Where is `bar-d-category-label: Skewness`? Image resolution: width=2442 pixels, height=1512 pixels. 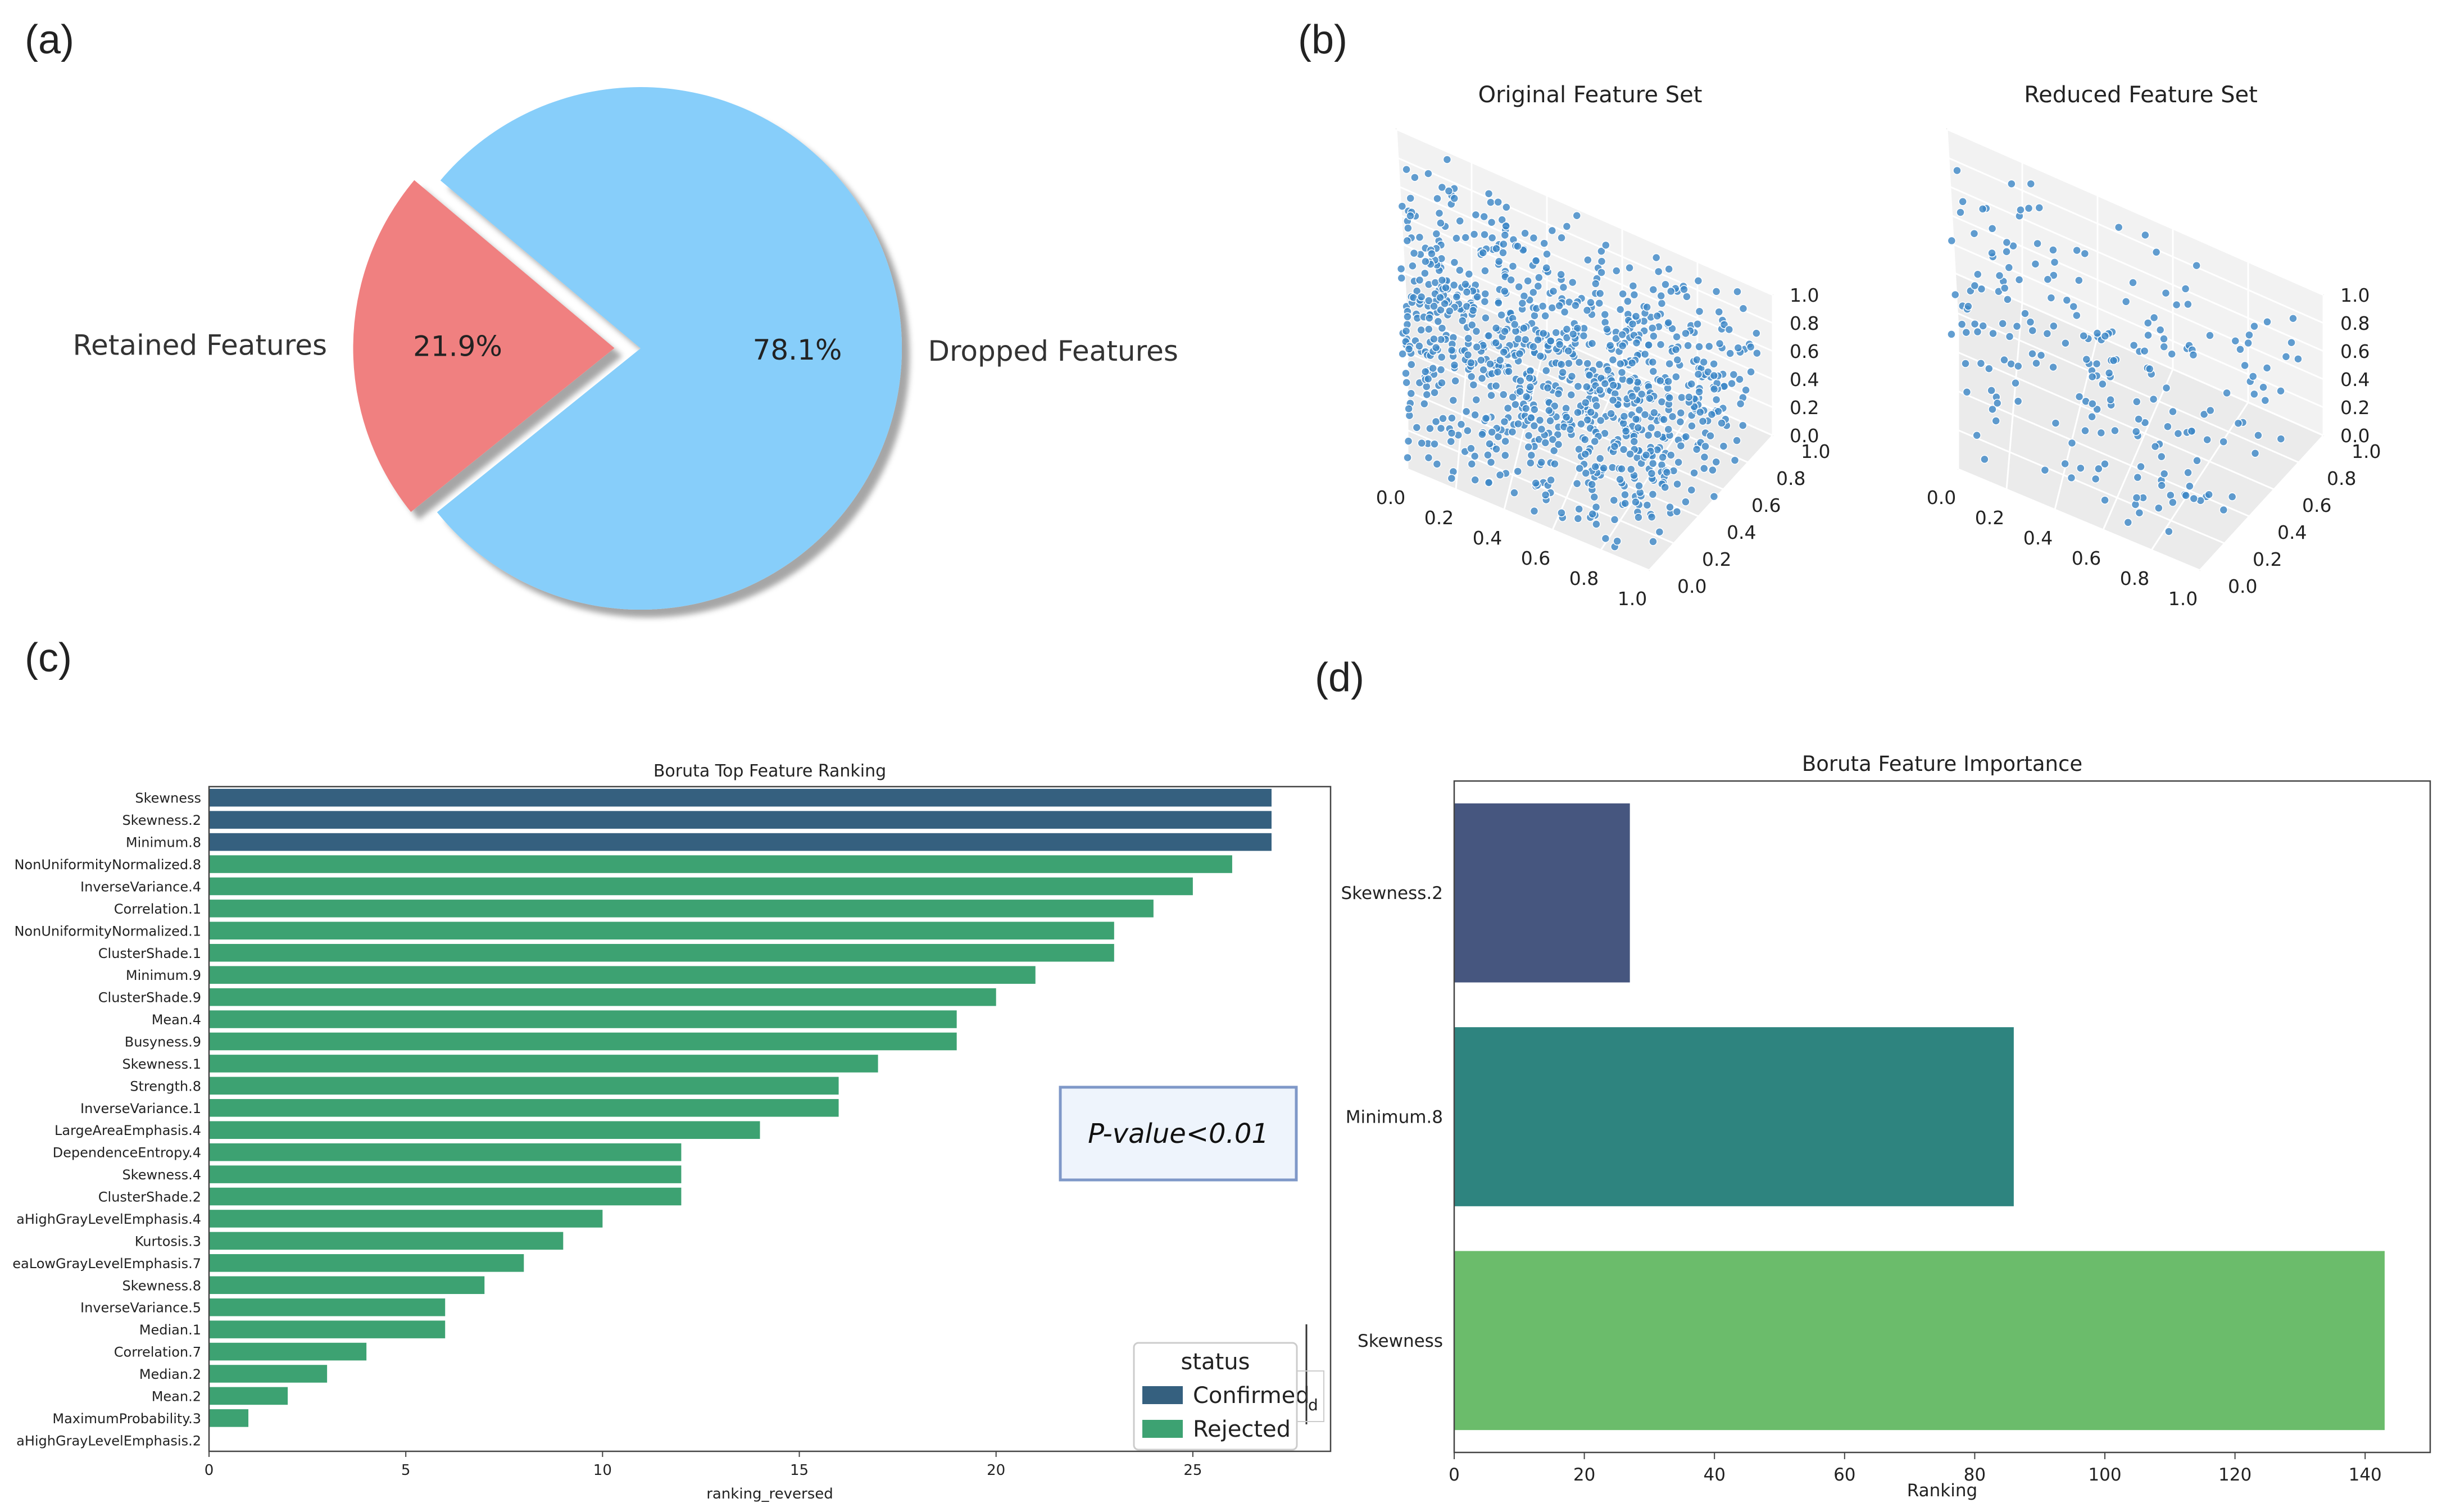
bar-d-category-label: Skewness is located at coordinates (1400, 1341).